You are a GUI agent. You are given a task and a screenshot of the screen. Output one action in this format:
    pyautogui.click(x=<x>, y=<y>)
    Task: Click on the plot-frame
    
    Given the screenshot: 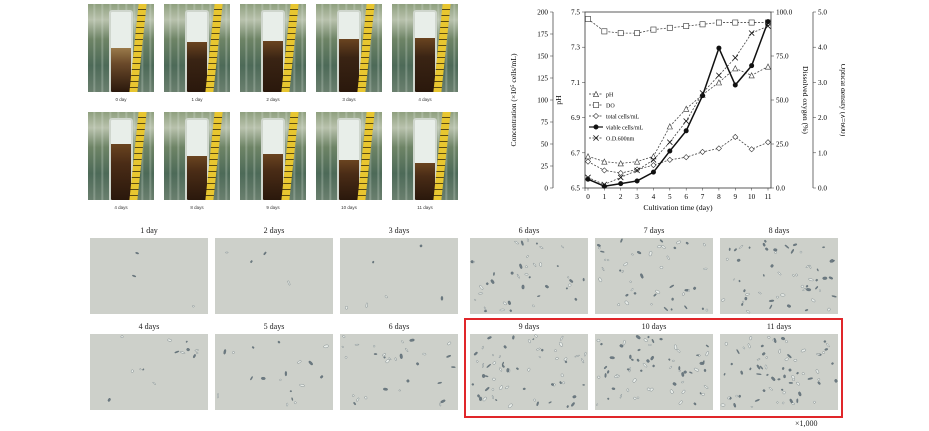 What is the action you would take?
    pyautogui.click(x=678, y=100)
    